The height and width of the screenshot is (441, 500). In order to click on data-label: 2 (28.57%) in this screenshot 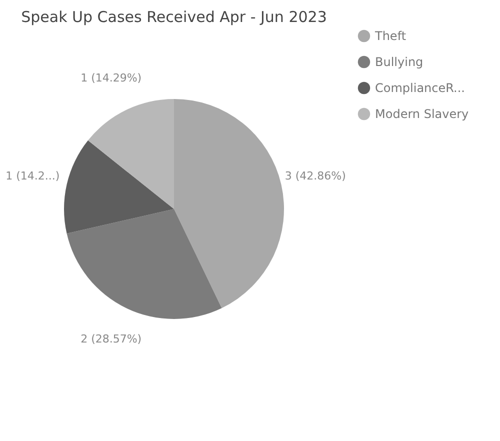, I will do `click(111, 339)`.